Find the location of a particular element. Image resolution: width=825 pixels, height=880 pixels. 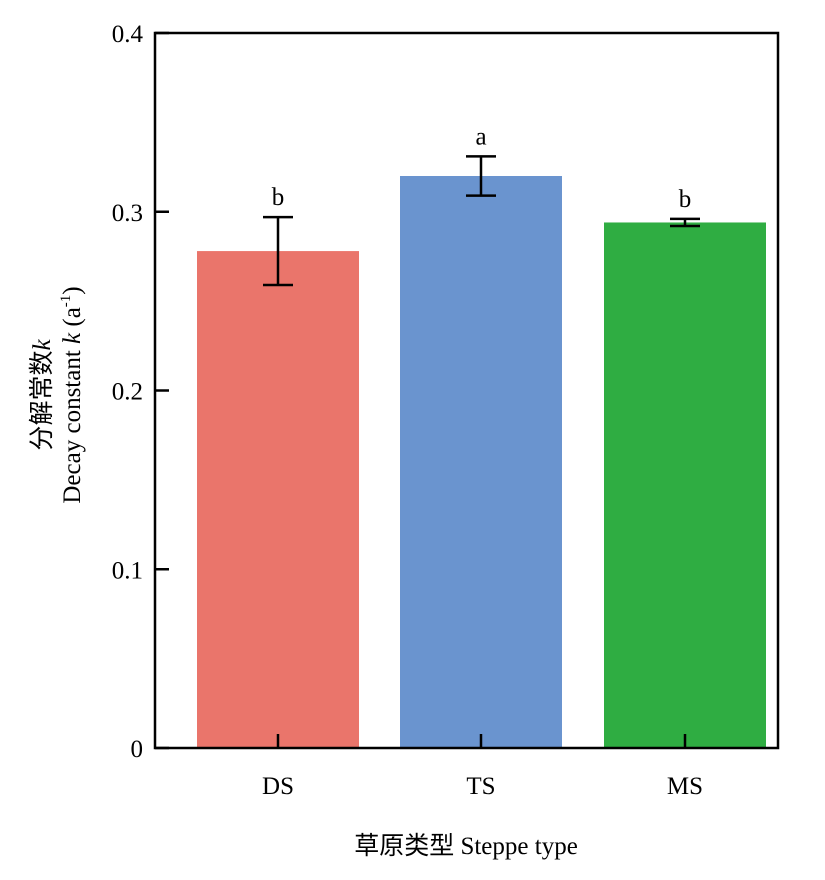

y-tick-label-0: 0 is located at coordinates (137, 749).